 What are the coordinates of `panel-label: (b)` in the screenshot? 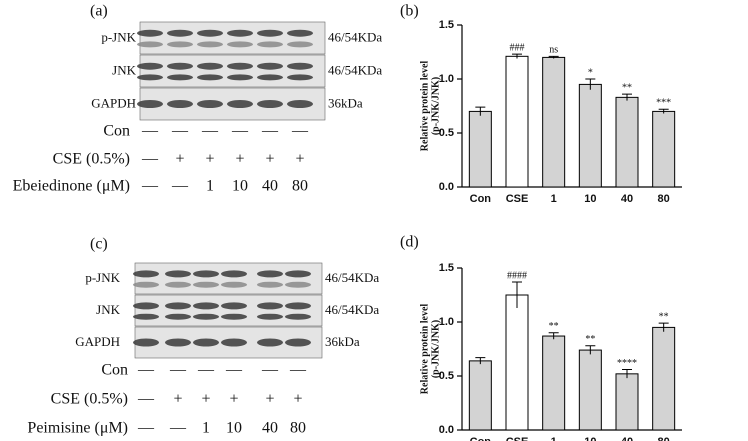 It's located at (409, 11).